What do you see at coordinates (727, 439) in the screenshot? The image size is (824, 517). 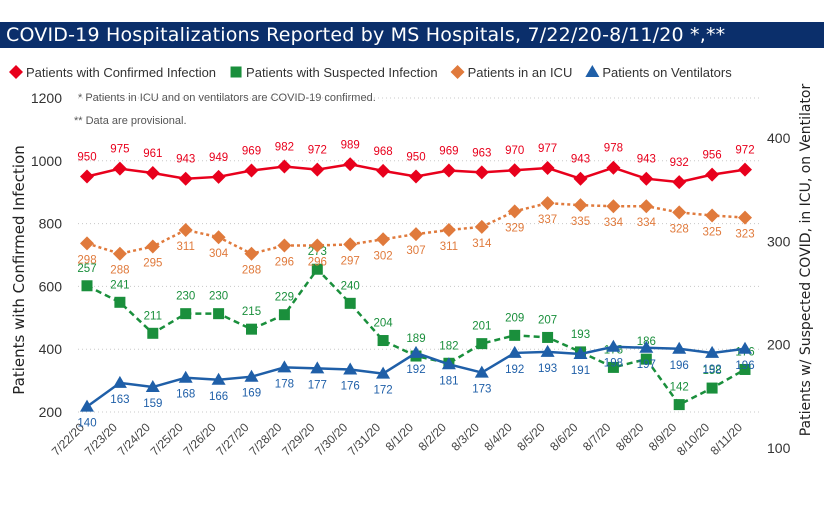 I see `x-tick-label: 8/11/20` at bounding box center [727, 439].